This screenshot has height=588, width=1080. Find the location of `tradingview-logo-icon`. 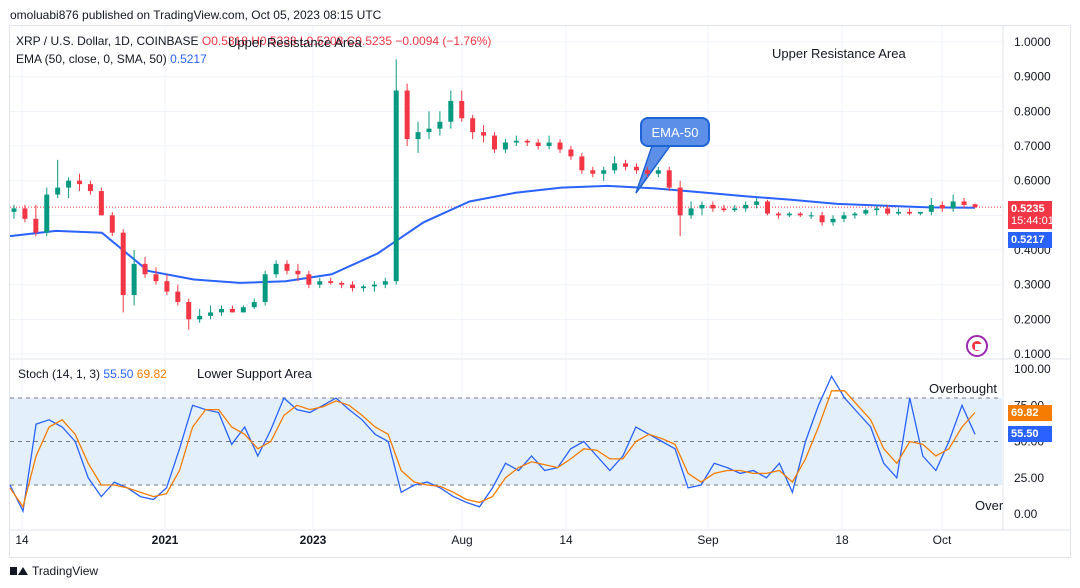

tradingview-logo-icon is located at coordinates (19, 571).